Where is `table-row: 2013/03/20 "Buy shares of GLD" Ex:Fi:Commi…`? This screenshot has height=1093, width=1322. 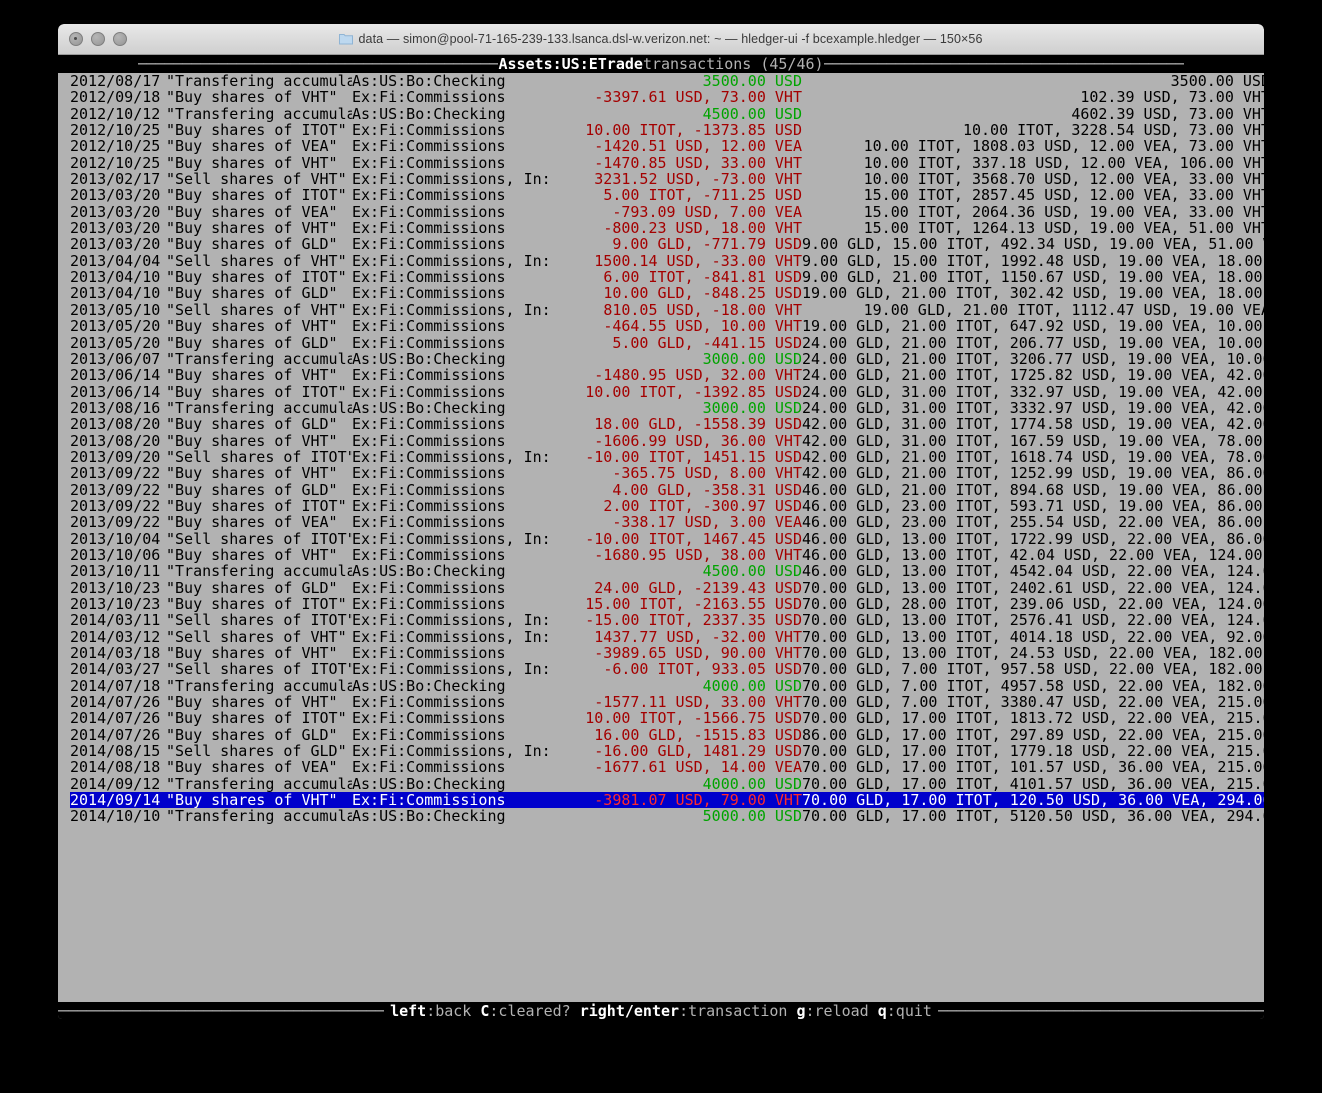 table-row: 2013/03/20 "Buy shares of GLD" Ex:Fi:Commi… is located at coordinates (667, 244).